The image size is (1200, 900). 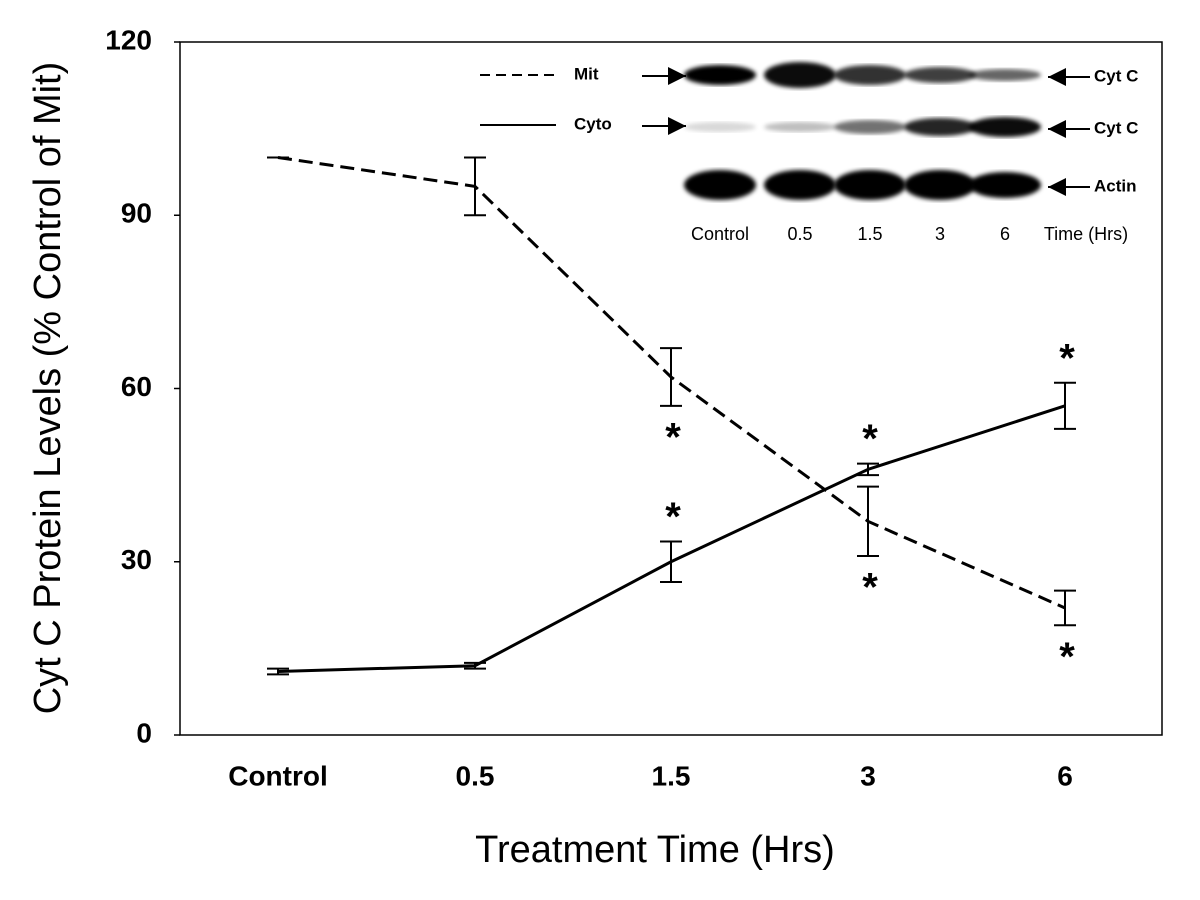 What do you see at coordinates (136, 386) in the screenshot?
I see `y-tick-label: 60` at bounding box center [136, 386].